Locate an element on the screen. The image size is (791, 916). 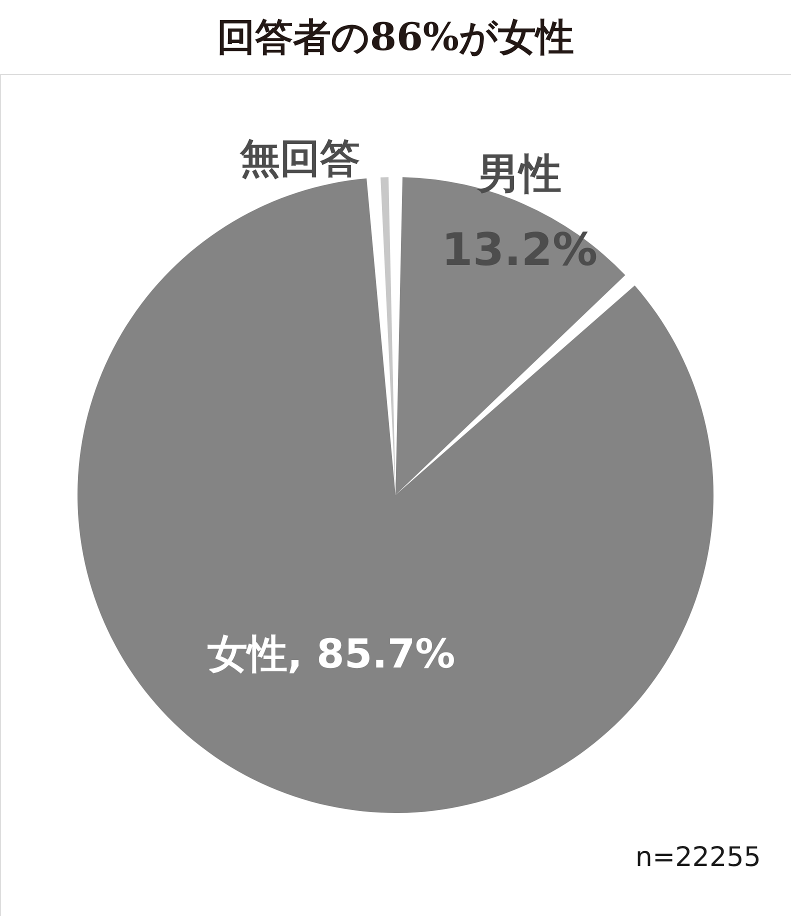
slice-label: 女性, 85.7% is located at coordinates (331, 655).